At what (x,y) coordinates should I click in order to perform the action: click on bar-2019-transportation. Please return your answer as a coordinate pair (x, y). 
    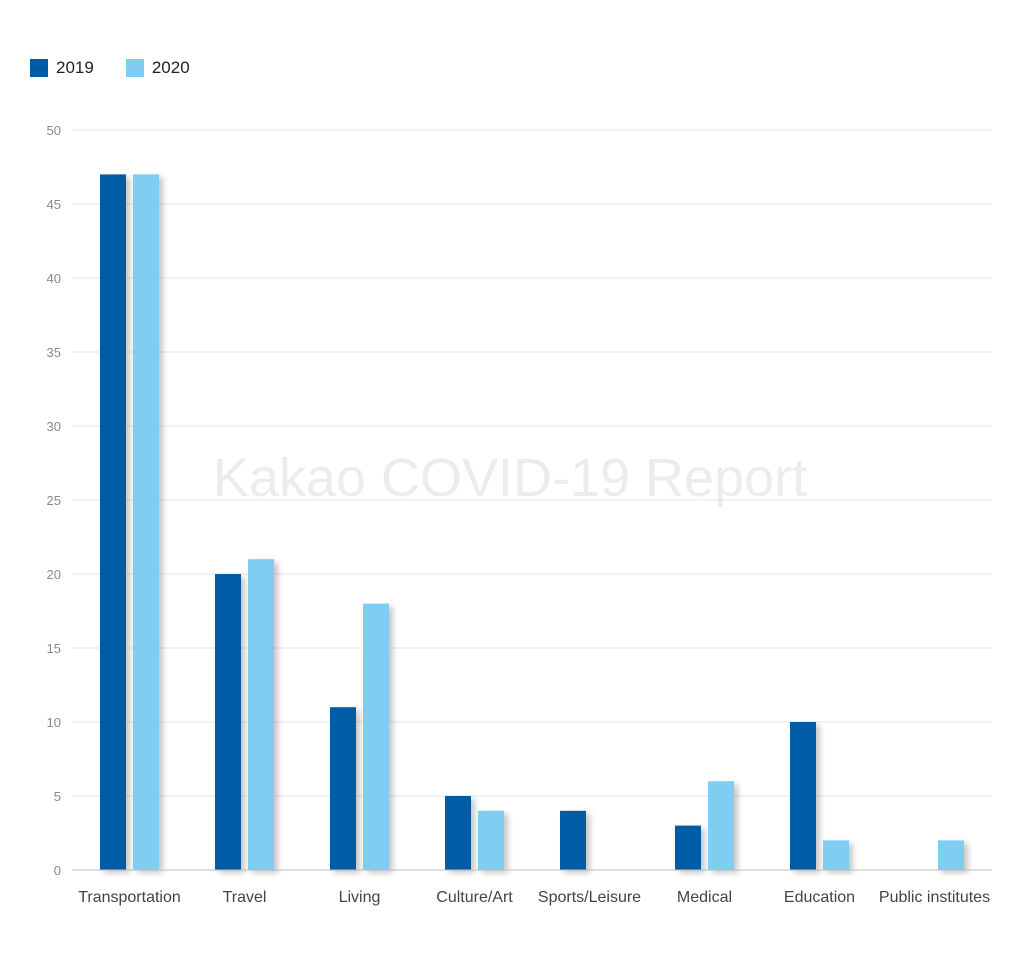
    Looking at the image, I should click on (113, 522).